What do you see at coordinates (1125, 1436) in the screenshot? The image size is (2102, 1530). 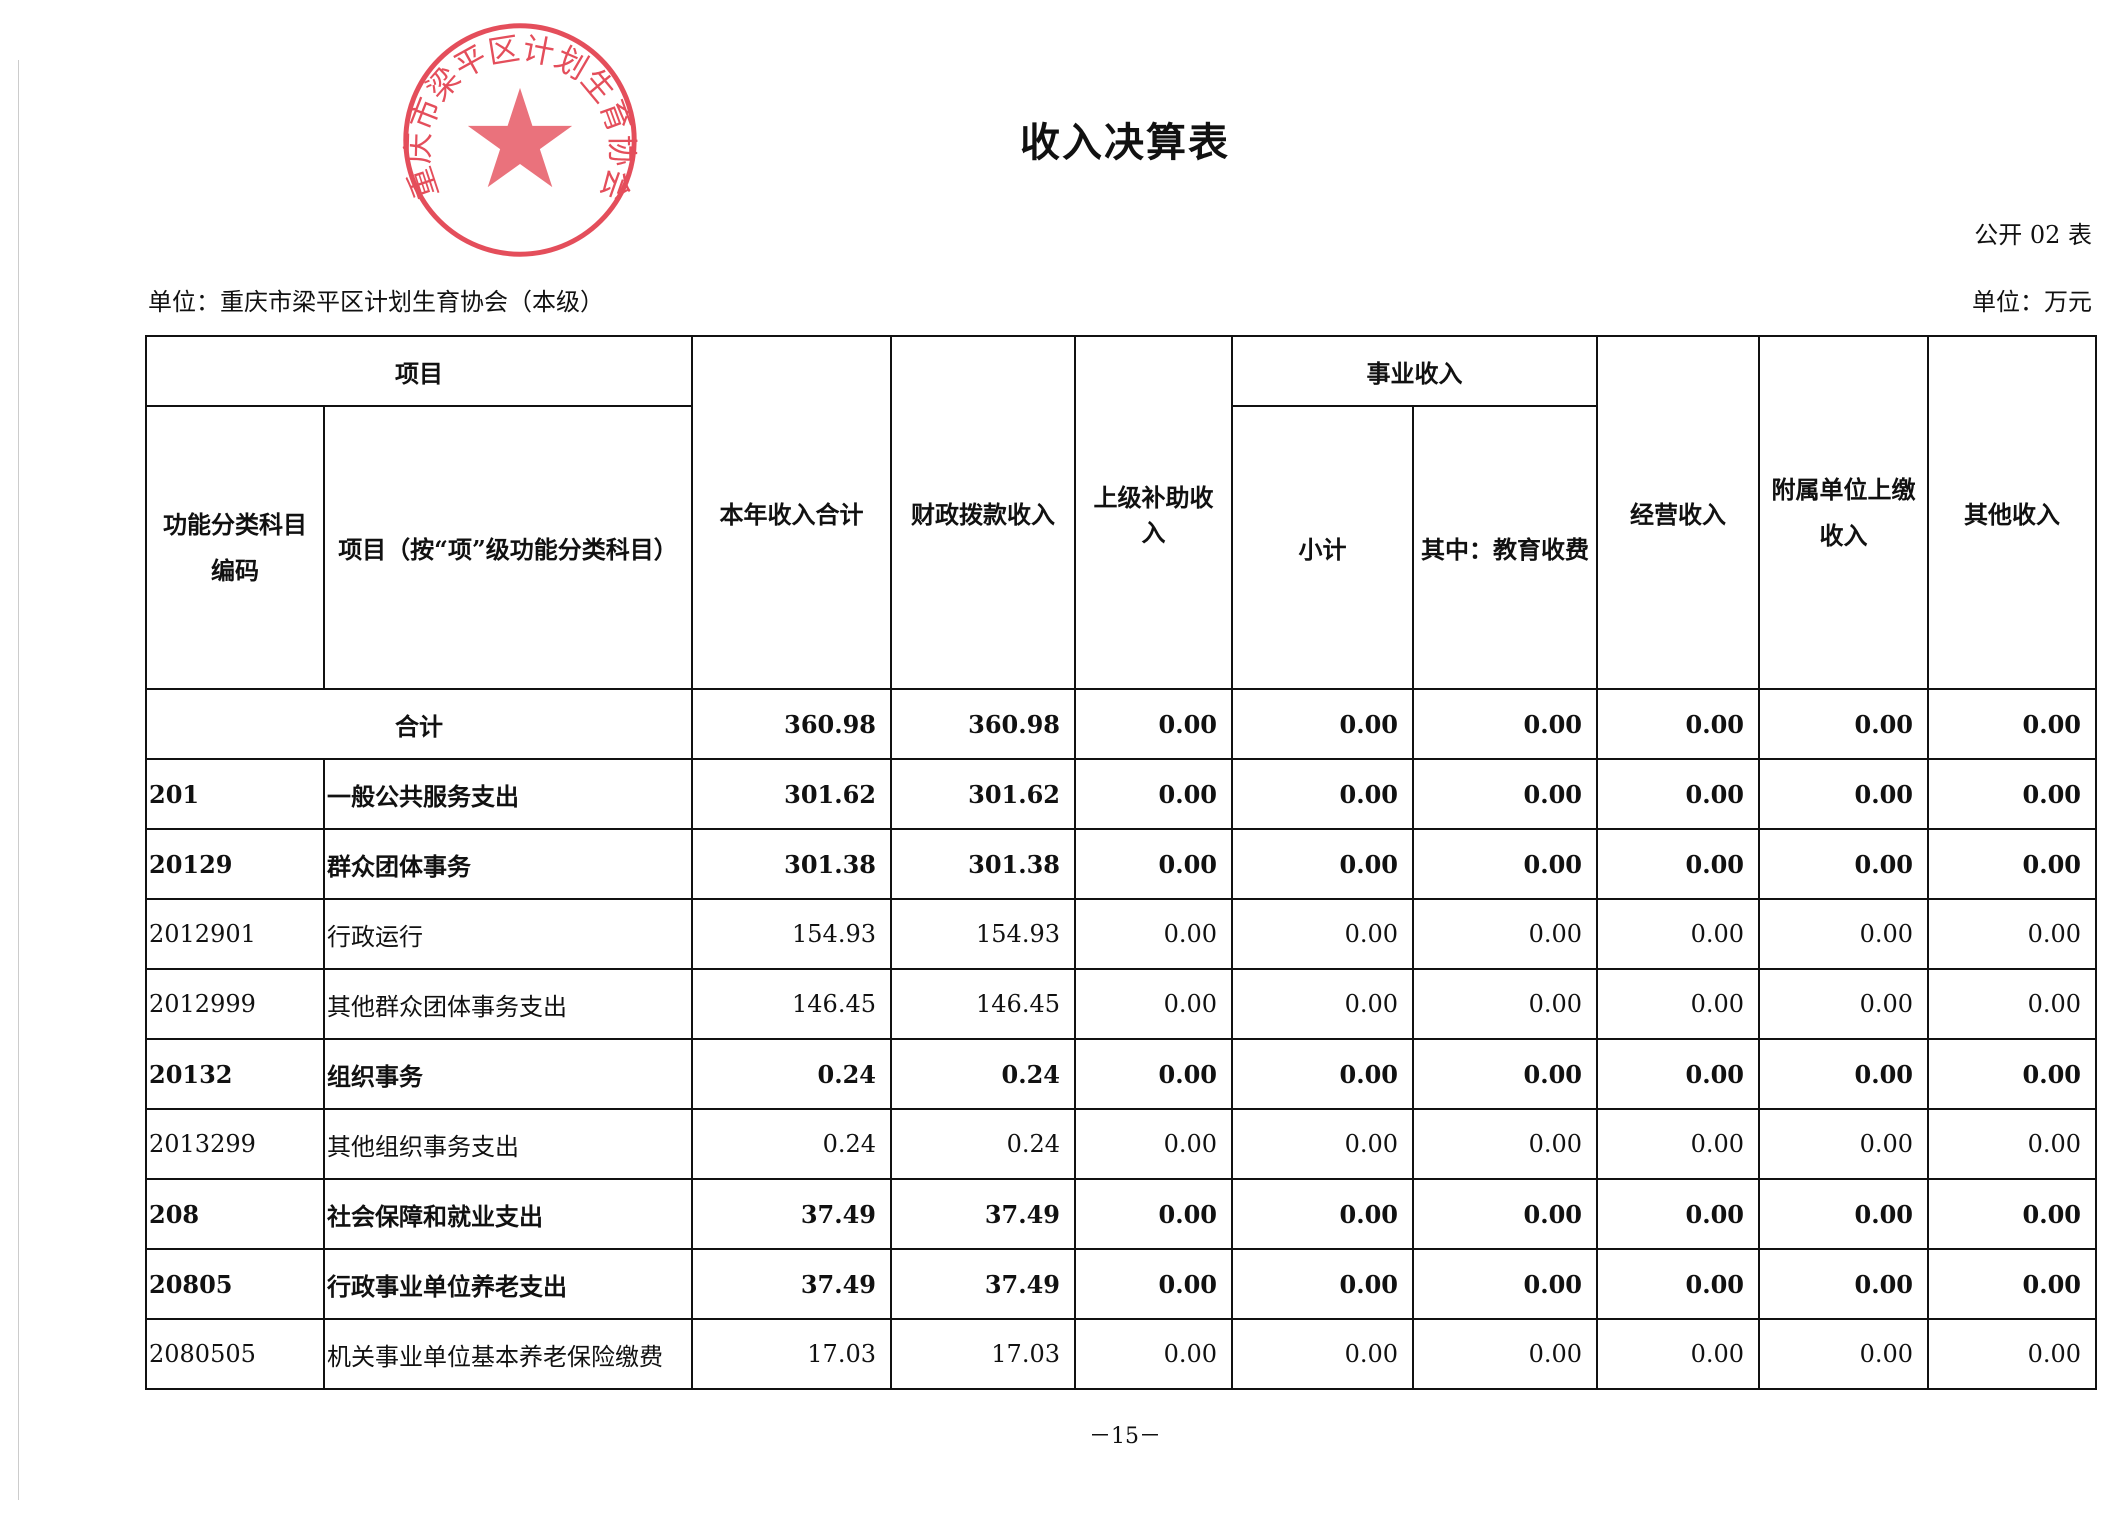 I see `page-number: －15－` at bounding box center [1125, 1436].